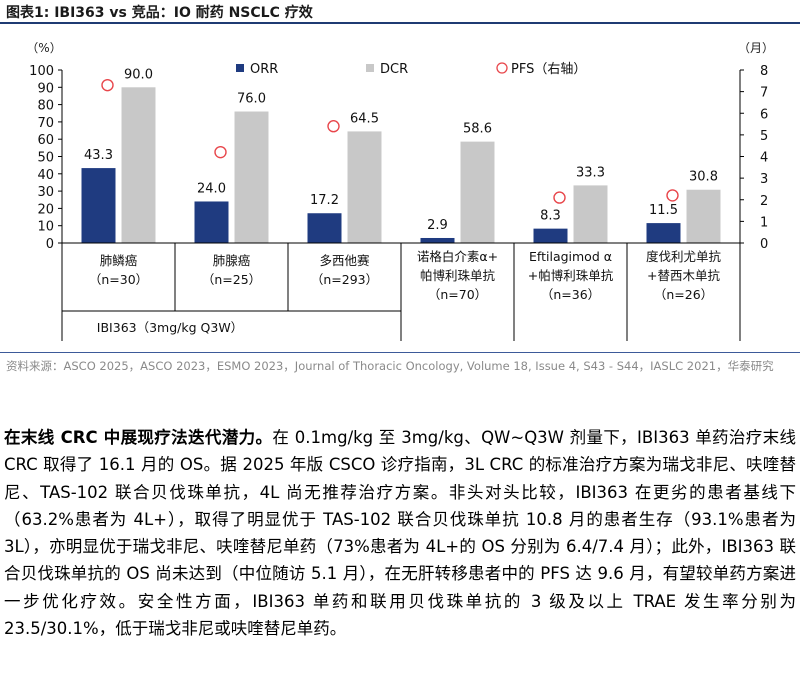  Describe the element at coordinates (138, 437) in the screenshot. I see `paragraph-lead: 在末线 CRC 中展现疗法迭代潜力。` at that location.